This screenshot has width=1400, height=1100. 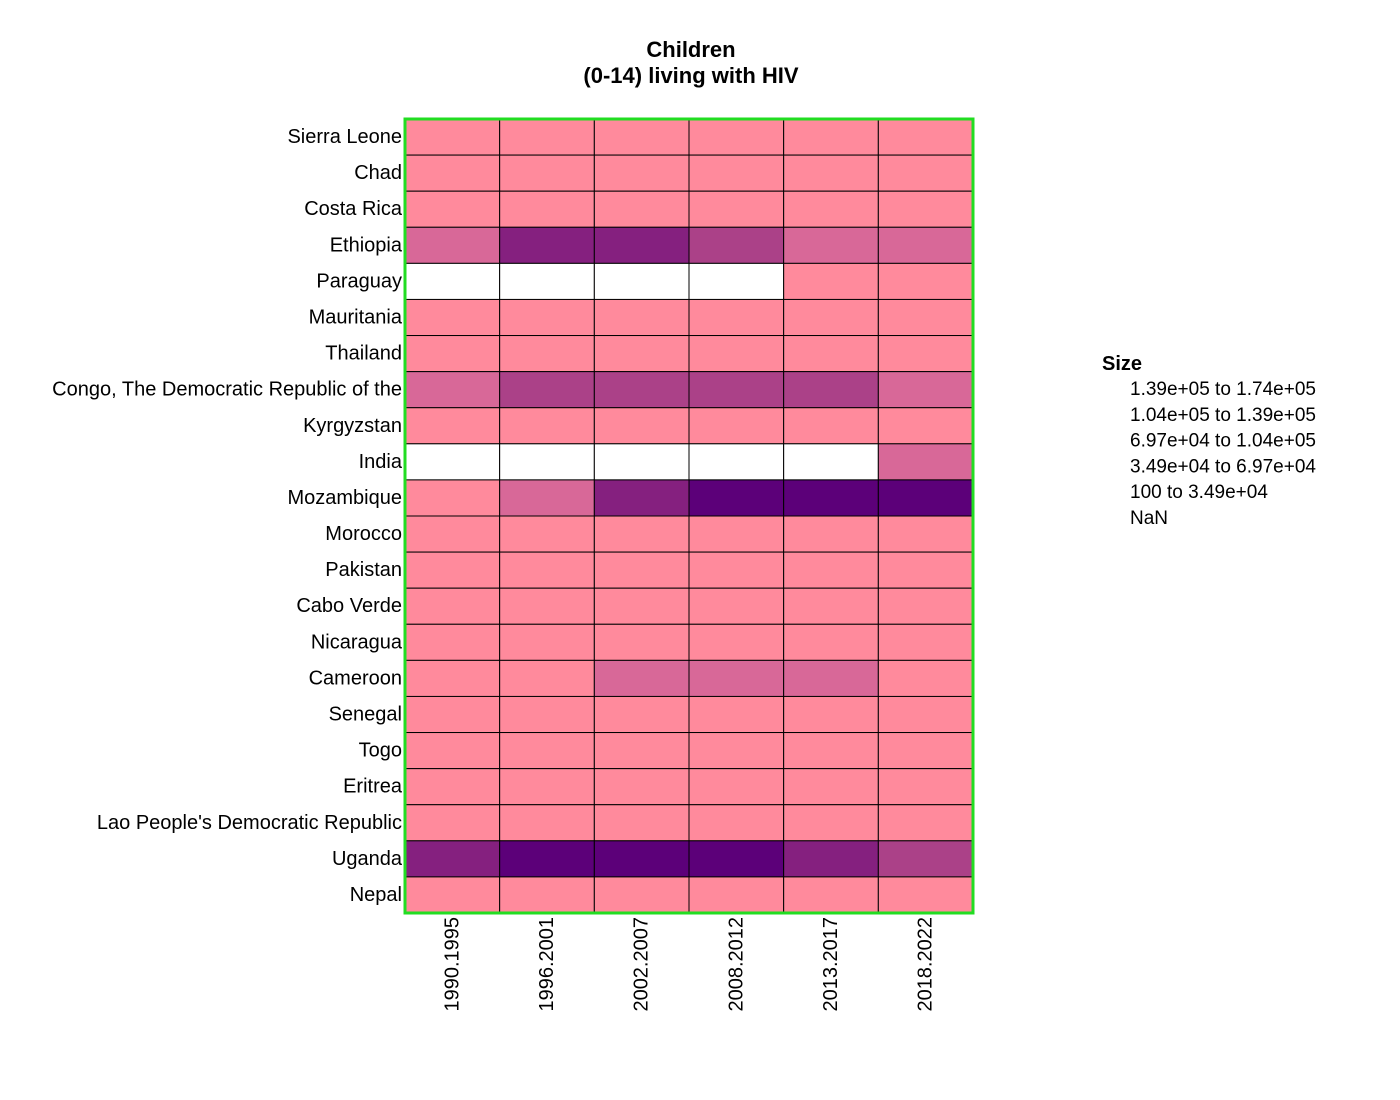 I want to click on legend-item: NaN, so click(x=1149, y=518).